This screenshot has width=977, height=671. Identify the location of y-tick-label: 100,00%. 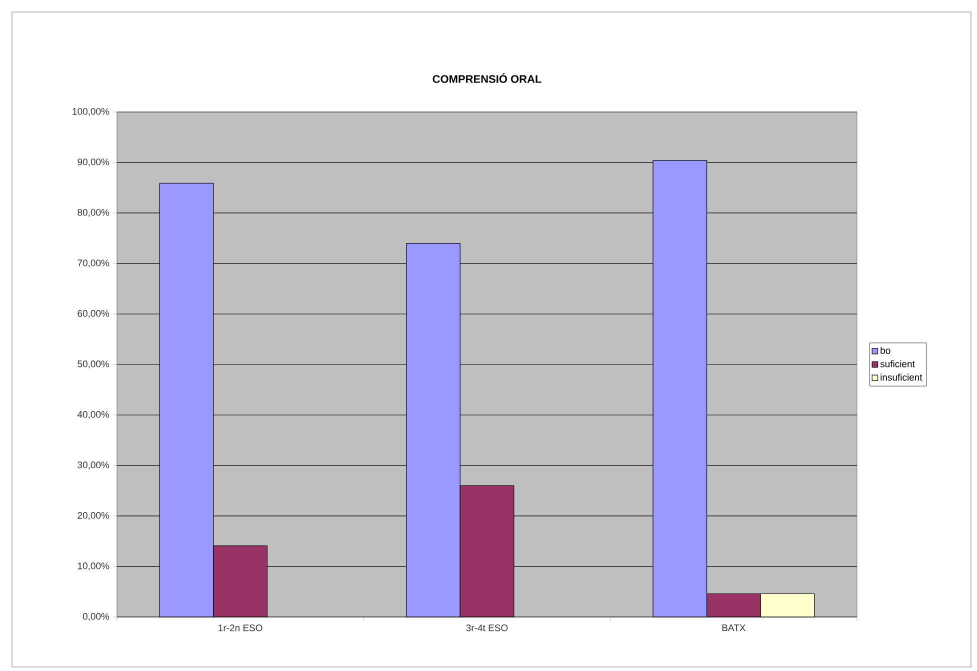
(91, 112).